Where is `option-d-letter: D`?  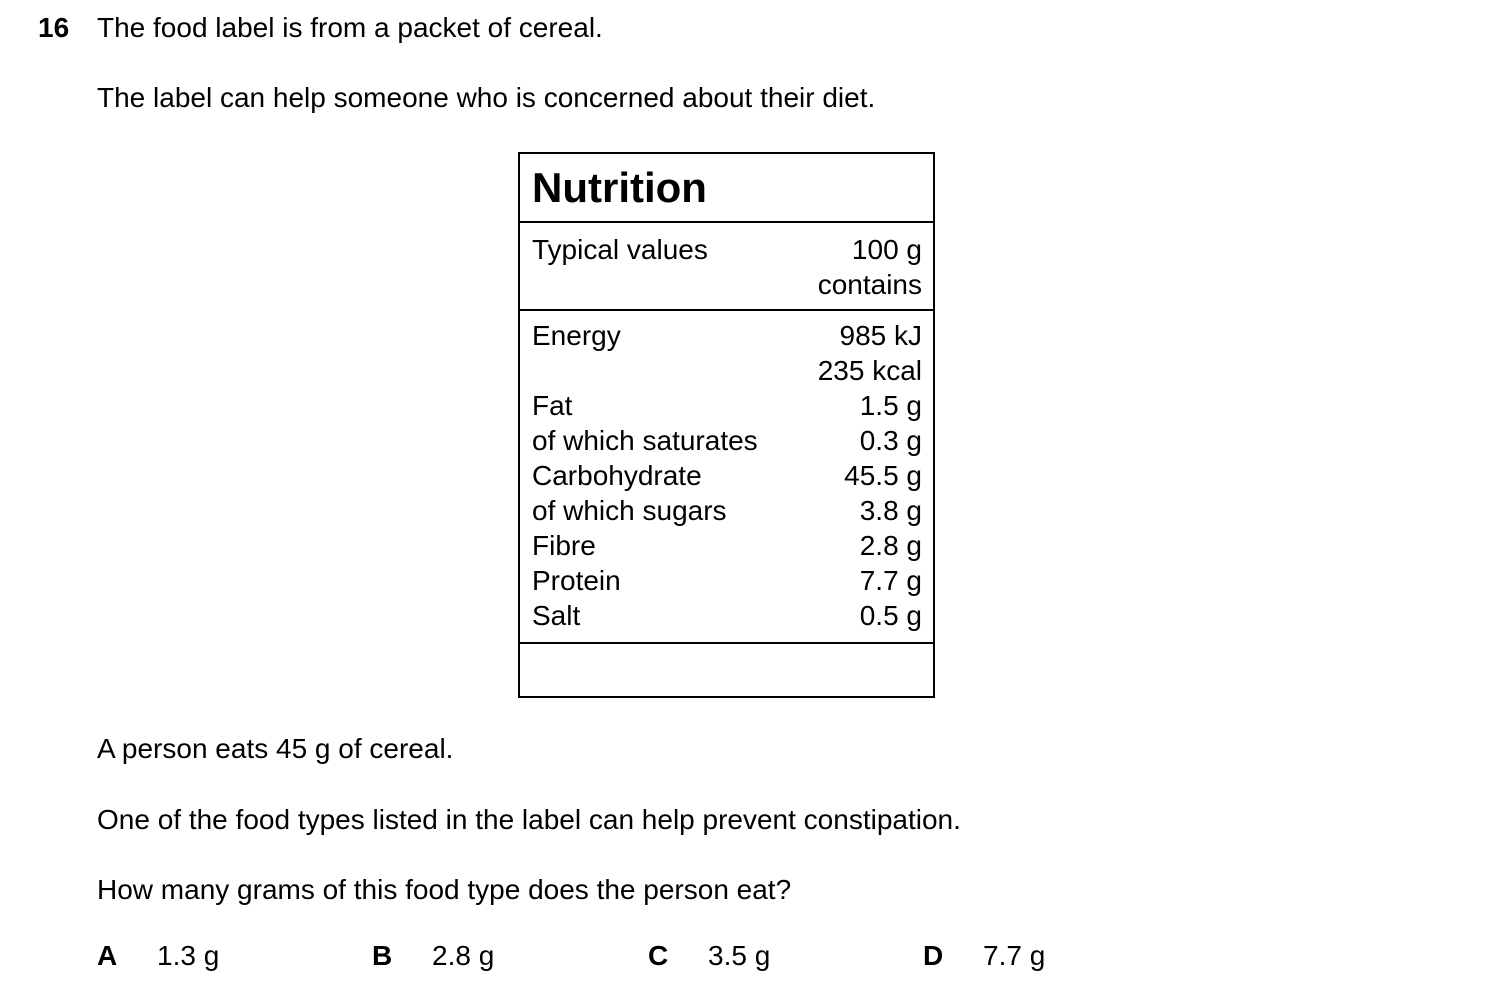 option-d-letter: D is located at coordinates (933, 955).